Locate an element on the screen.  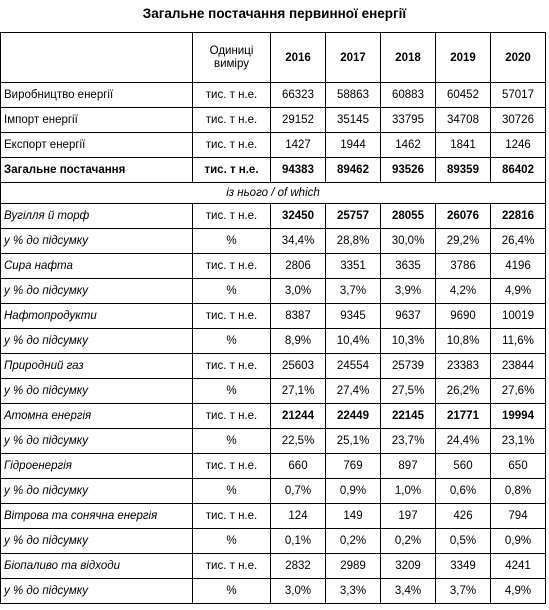
row-value: 25603 is located at coordinates (298, 366).